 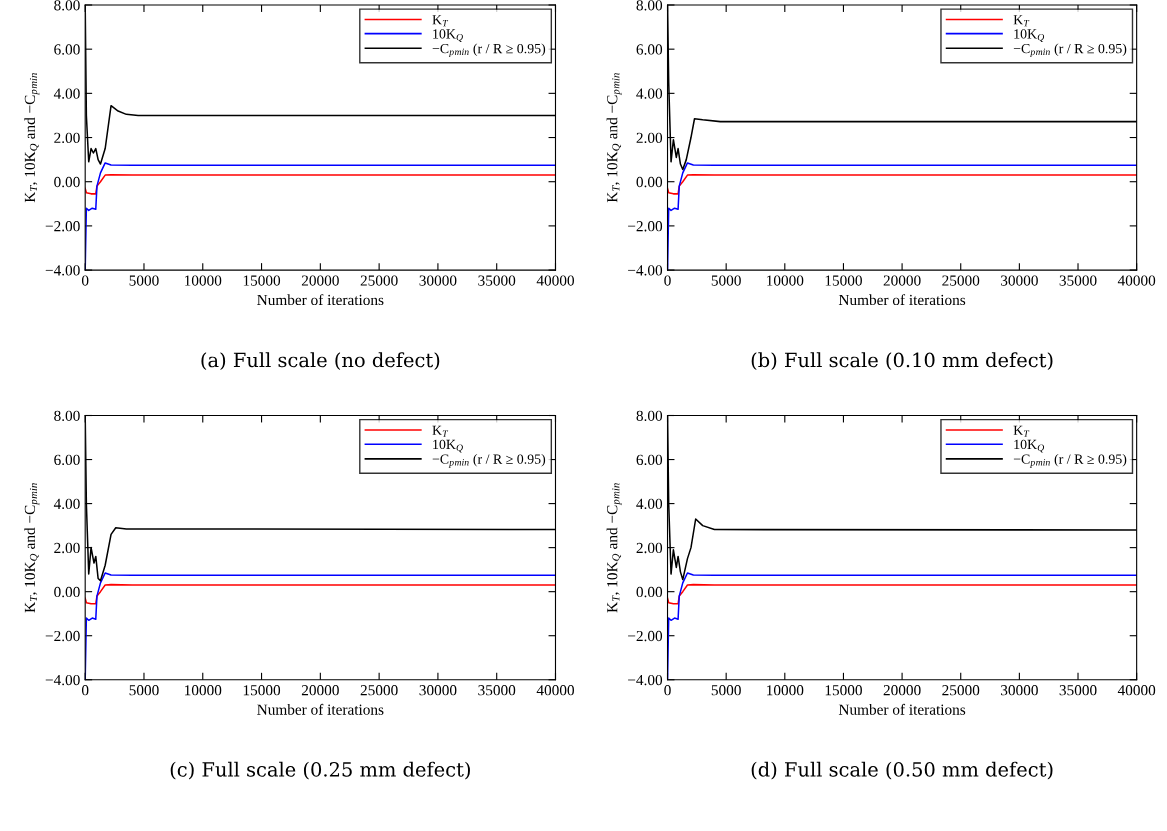 I want to click on text: (b) Full scale (0.10 mm defect), so click(x=902, y=361).